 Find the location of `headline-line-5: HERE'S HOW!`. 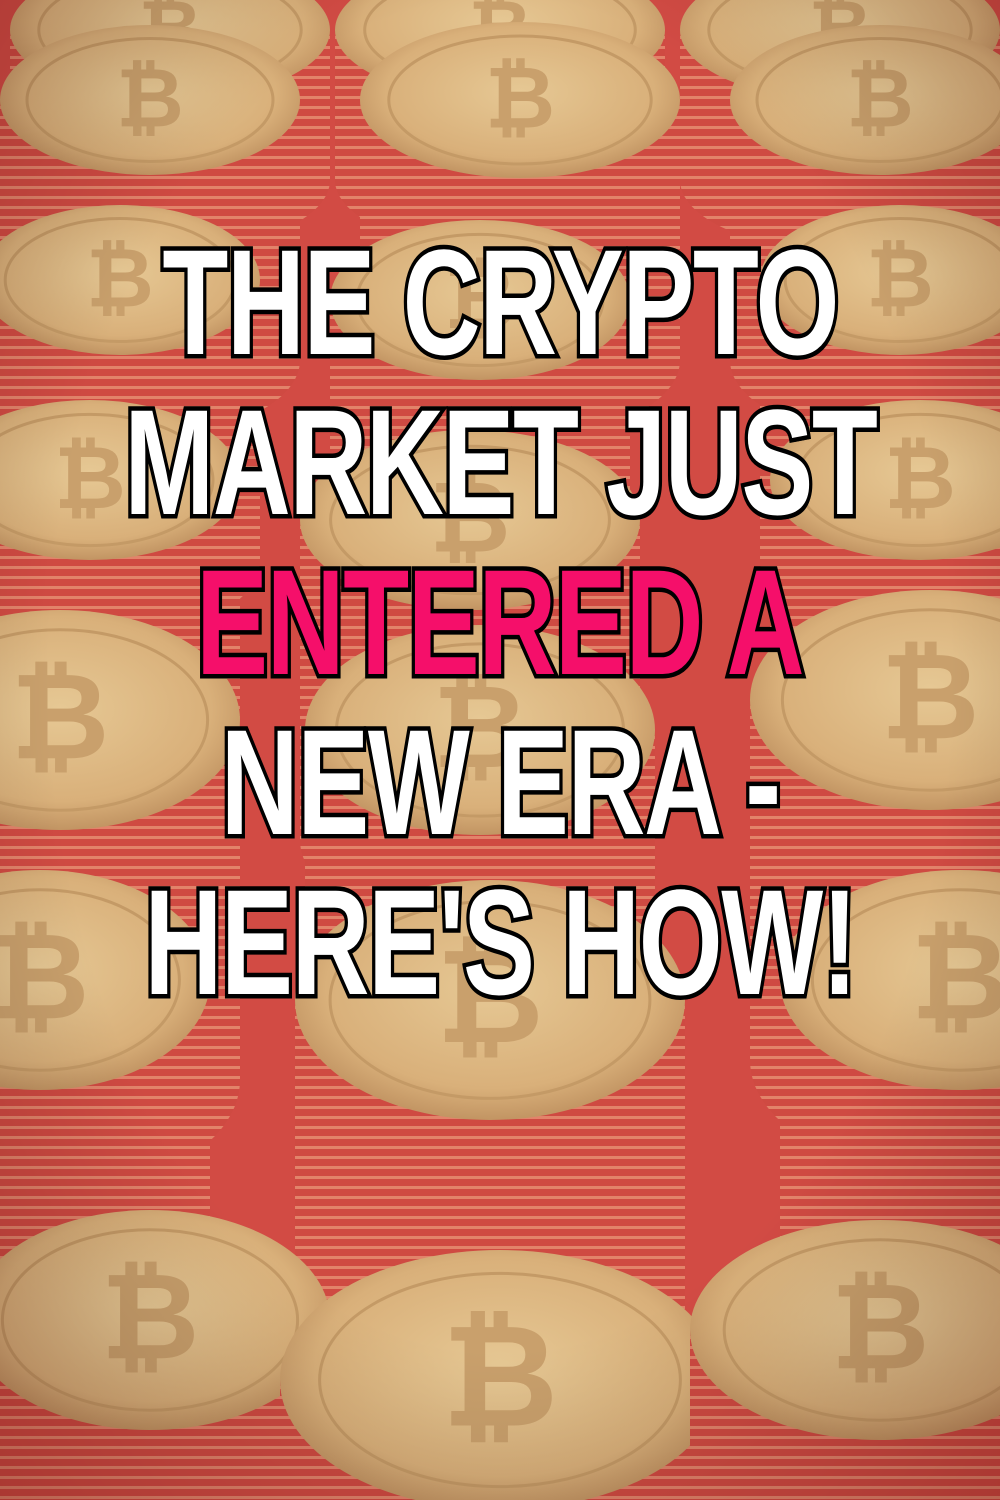

headline-line-5: HERE'S HOW! is located at coordinates (501, 942).